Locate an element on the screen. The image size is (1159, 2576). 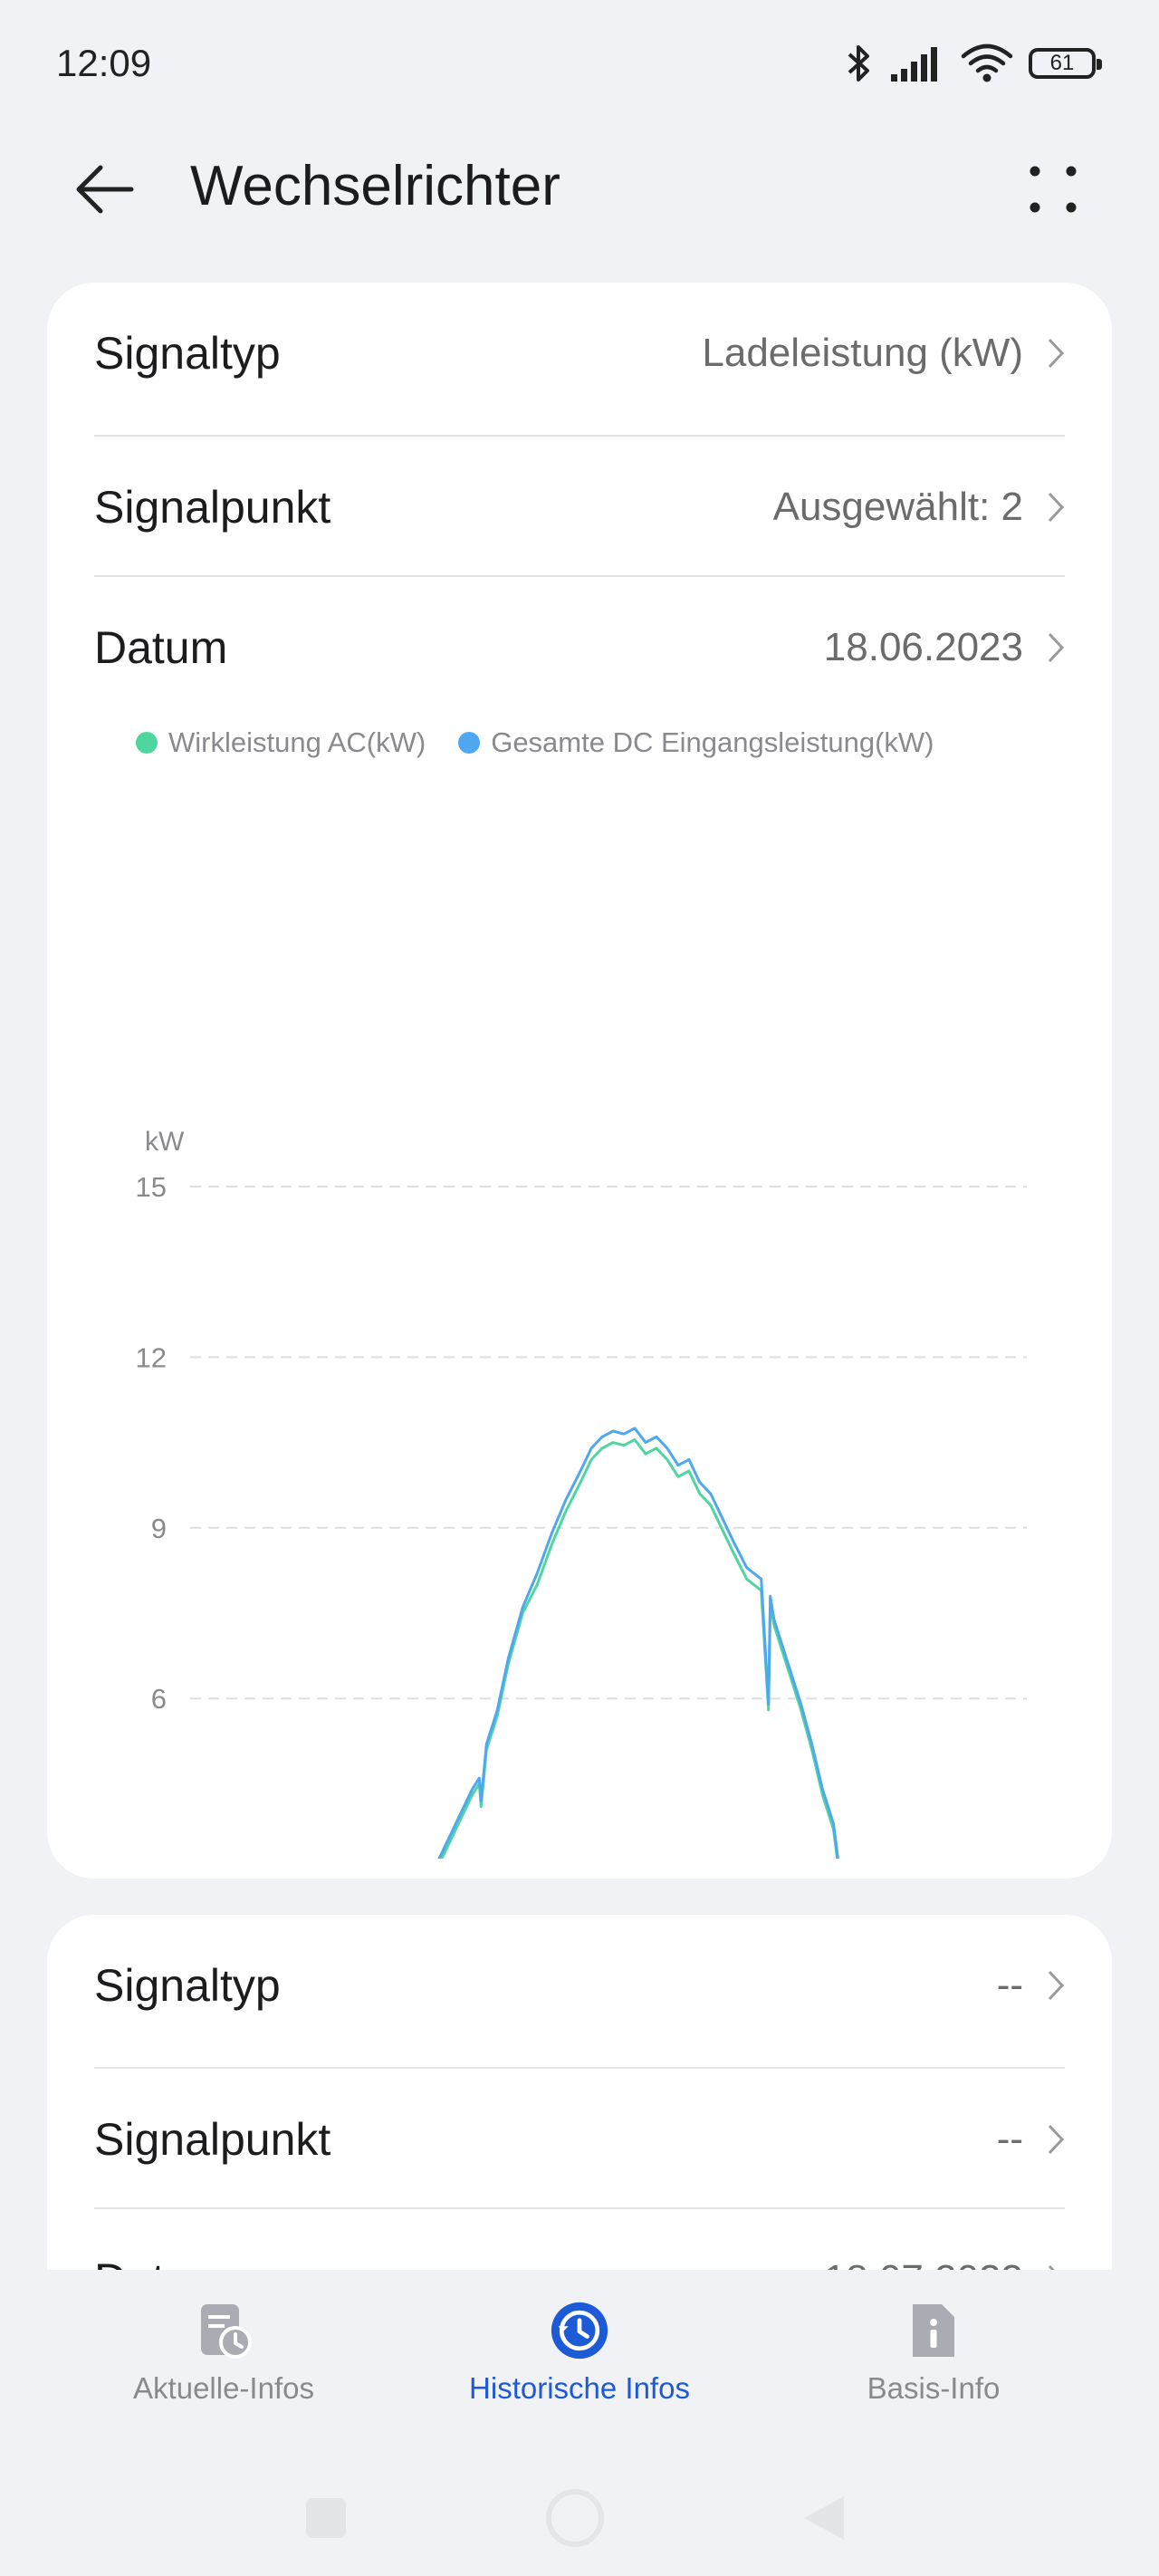
info-document-icon is located at coordinates (933, 2330).